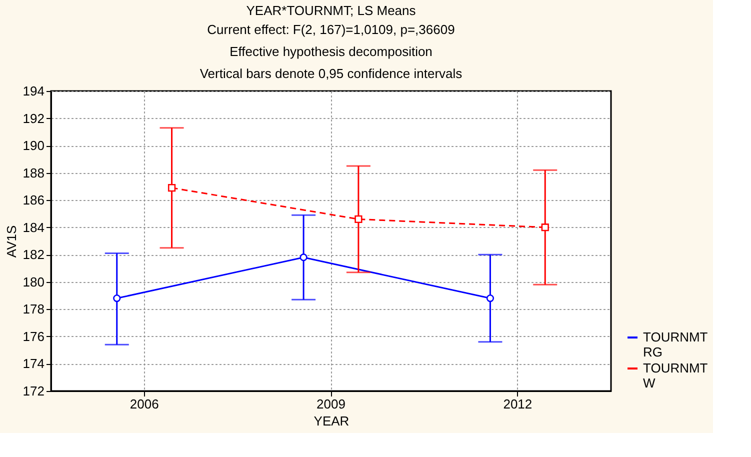 This screenshot has height=457, width=751. Describe the element at coordinates (33, 200) in the screenshot. I see `y-tick-label: 186` at that location.